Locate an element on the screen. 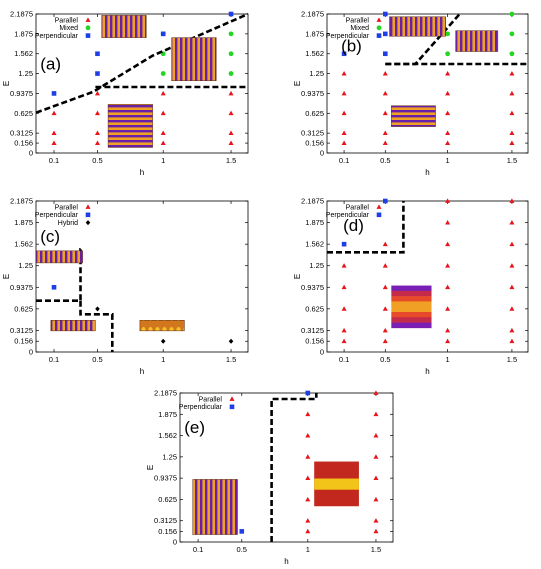 The width and height of the screenshot is (541, 569). panel-label: (a) is located at coordinates (50, 64).